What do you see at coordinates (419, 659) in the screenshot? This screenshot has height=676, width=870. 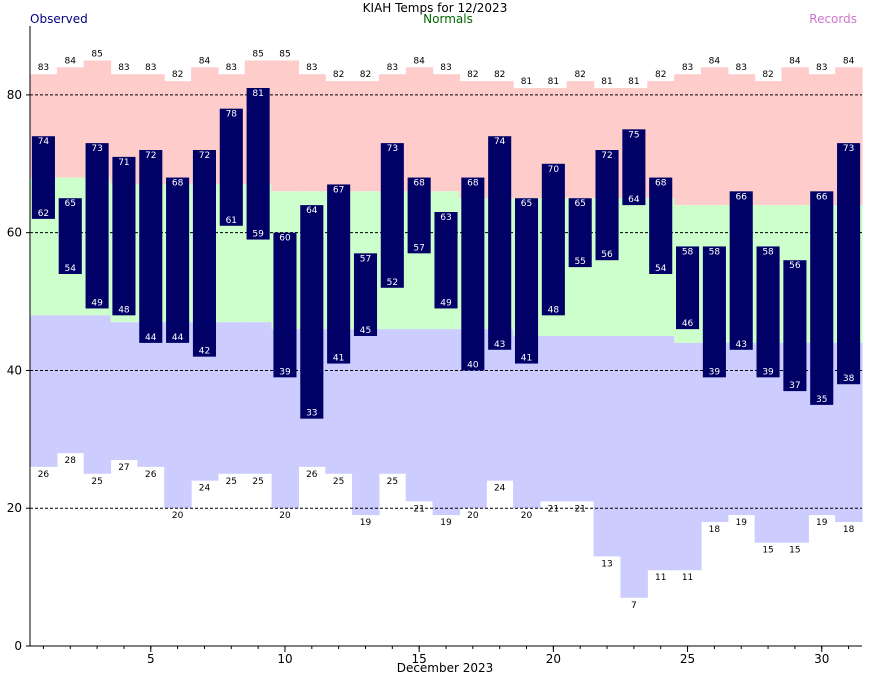 I see `x-tick-label: 15` at bounding box center [419, 659].